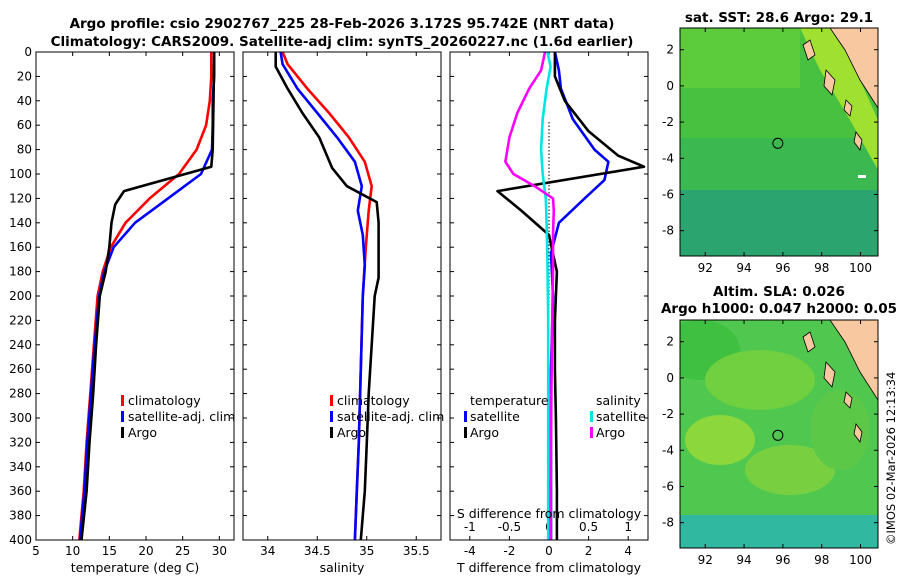 Image resolution: width=900 pixels, height=580 pixels. Describe the element at coordinates (628, 551) in the screenshot. I see `difference-xtick-label: 4` at that location.